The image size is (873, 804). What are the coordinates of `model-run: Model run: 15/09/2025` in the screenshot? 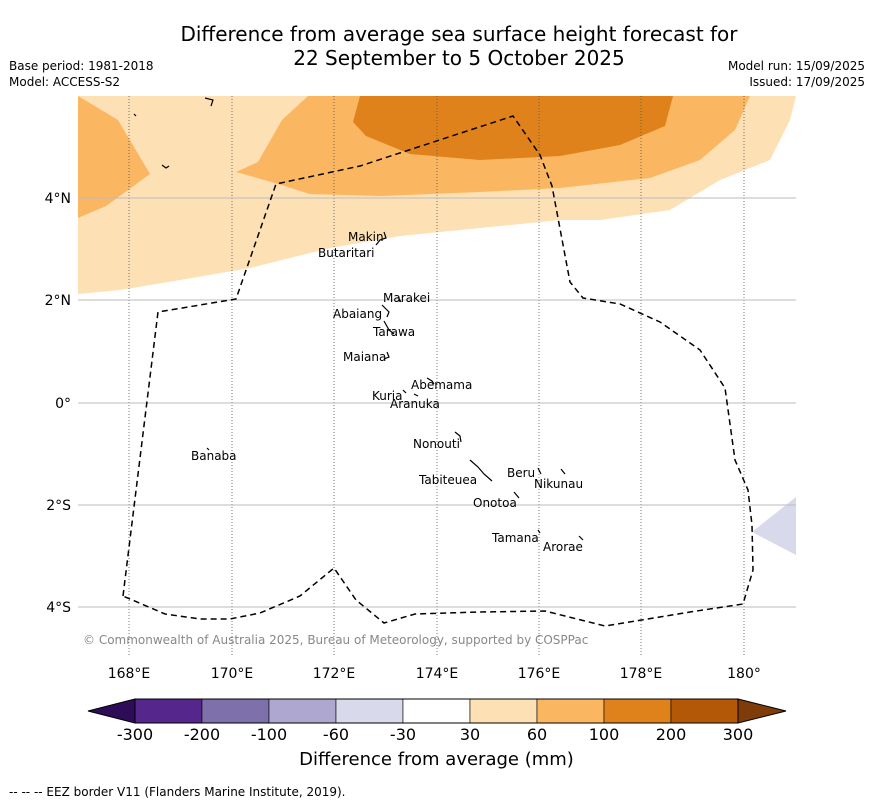 It's located at (796, 66).